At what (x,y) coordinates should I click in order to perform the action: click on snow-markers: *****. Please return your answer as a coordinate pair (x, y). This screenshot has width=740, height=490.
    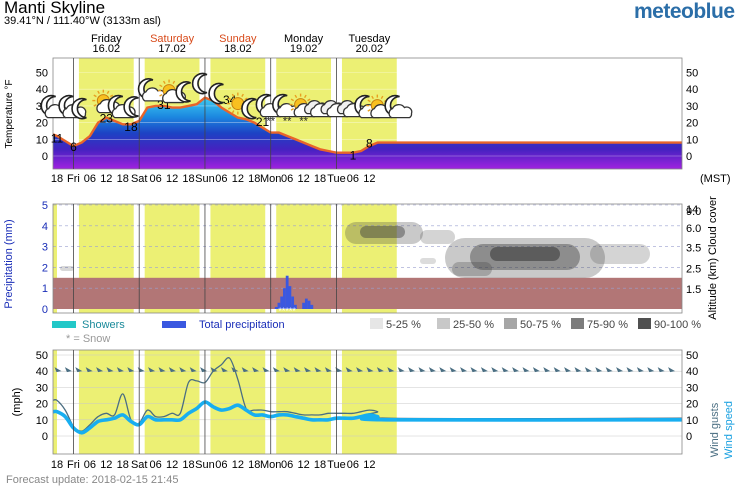
    Looking at the image, I should click on (287, 311).